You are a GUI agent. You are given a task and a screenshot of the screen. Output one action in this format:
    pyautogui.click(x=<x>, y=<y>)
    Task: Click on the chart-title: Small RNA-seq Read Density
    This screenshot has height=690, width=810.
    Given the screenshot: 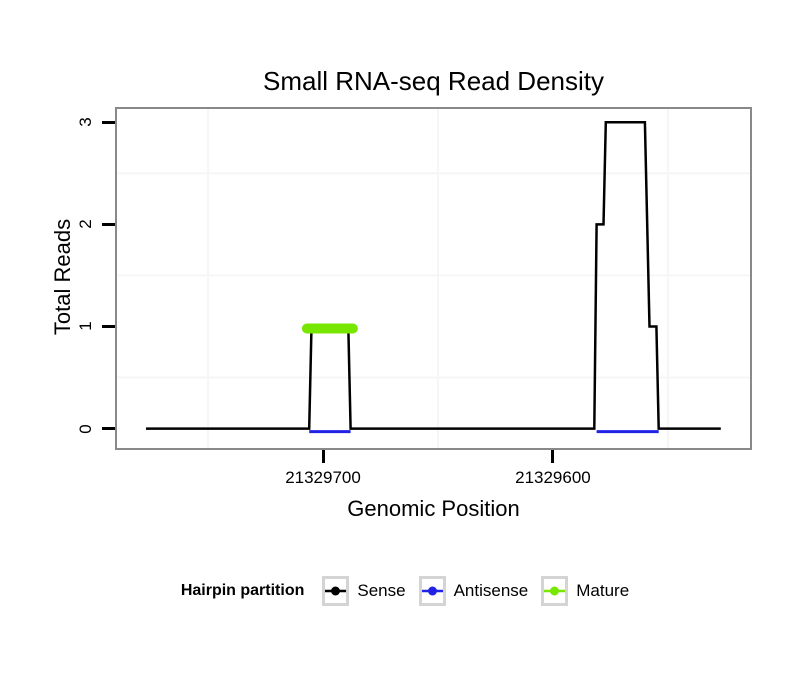 What is the action you would take?
    pyautogui.click(x=433, y=81)
    